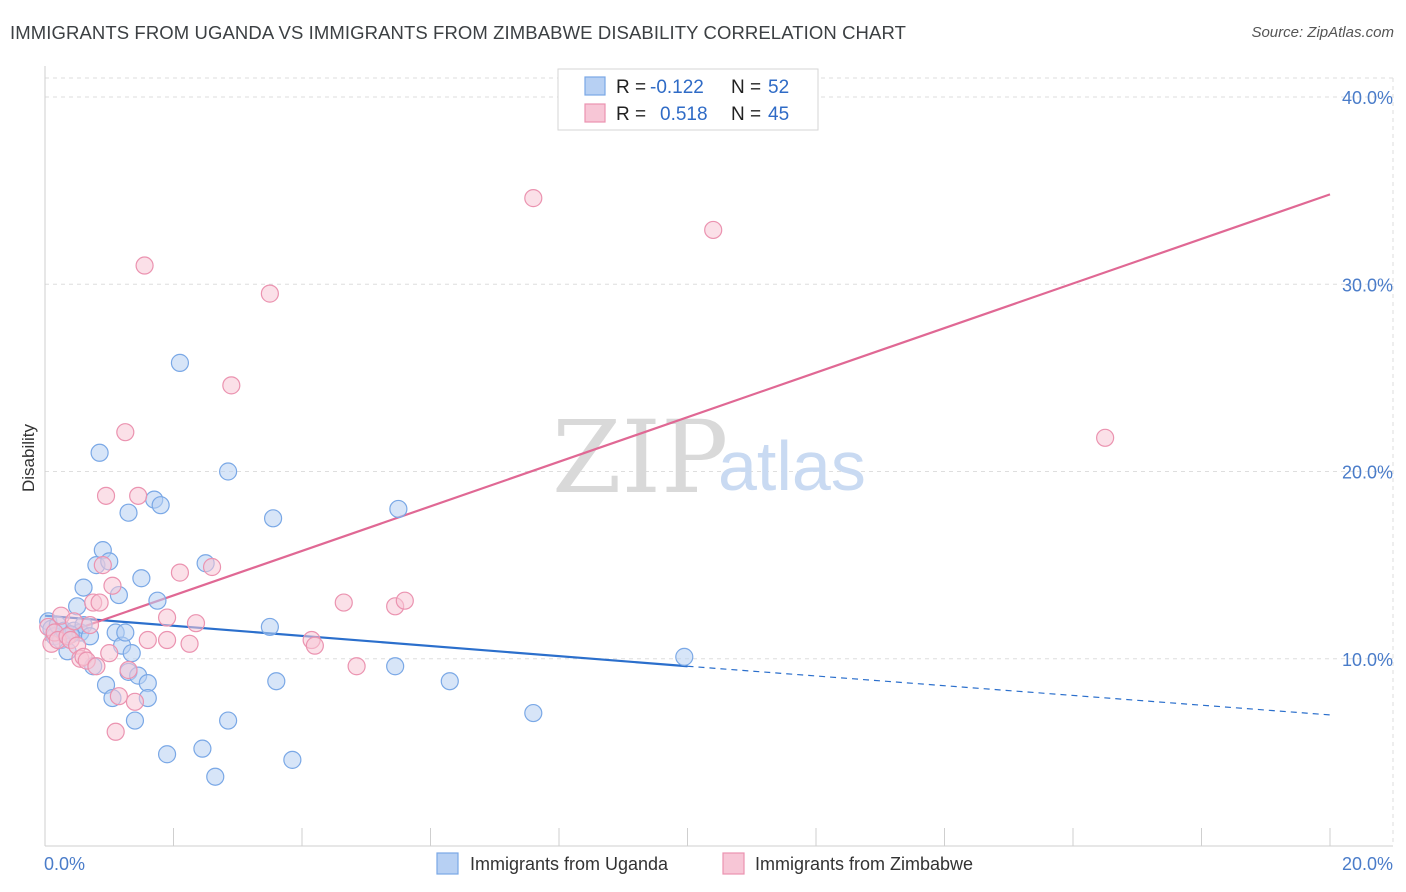 Image resolution: width=1406 pixels, height=892 pixels. Describe the element at coordinates (631, 114) in the screenshot. I see `legend-r-label-zimbabwe: R =` at that location.